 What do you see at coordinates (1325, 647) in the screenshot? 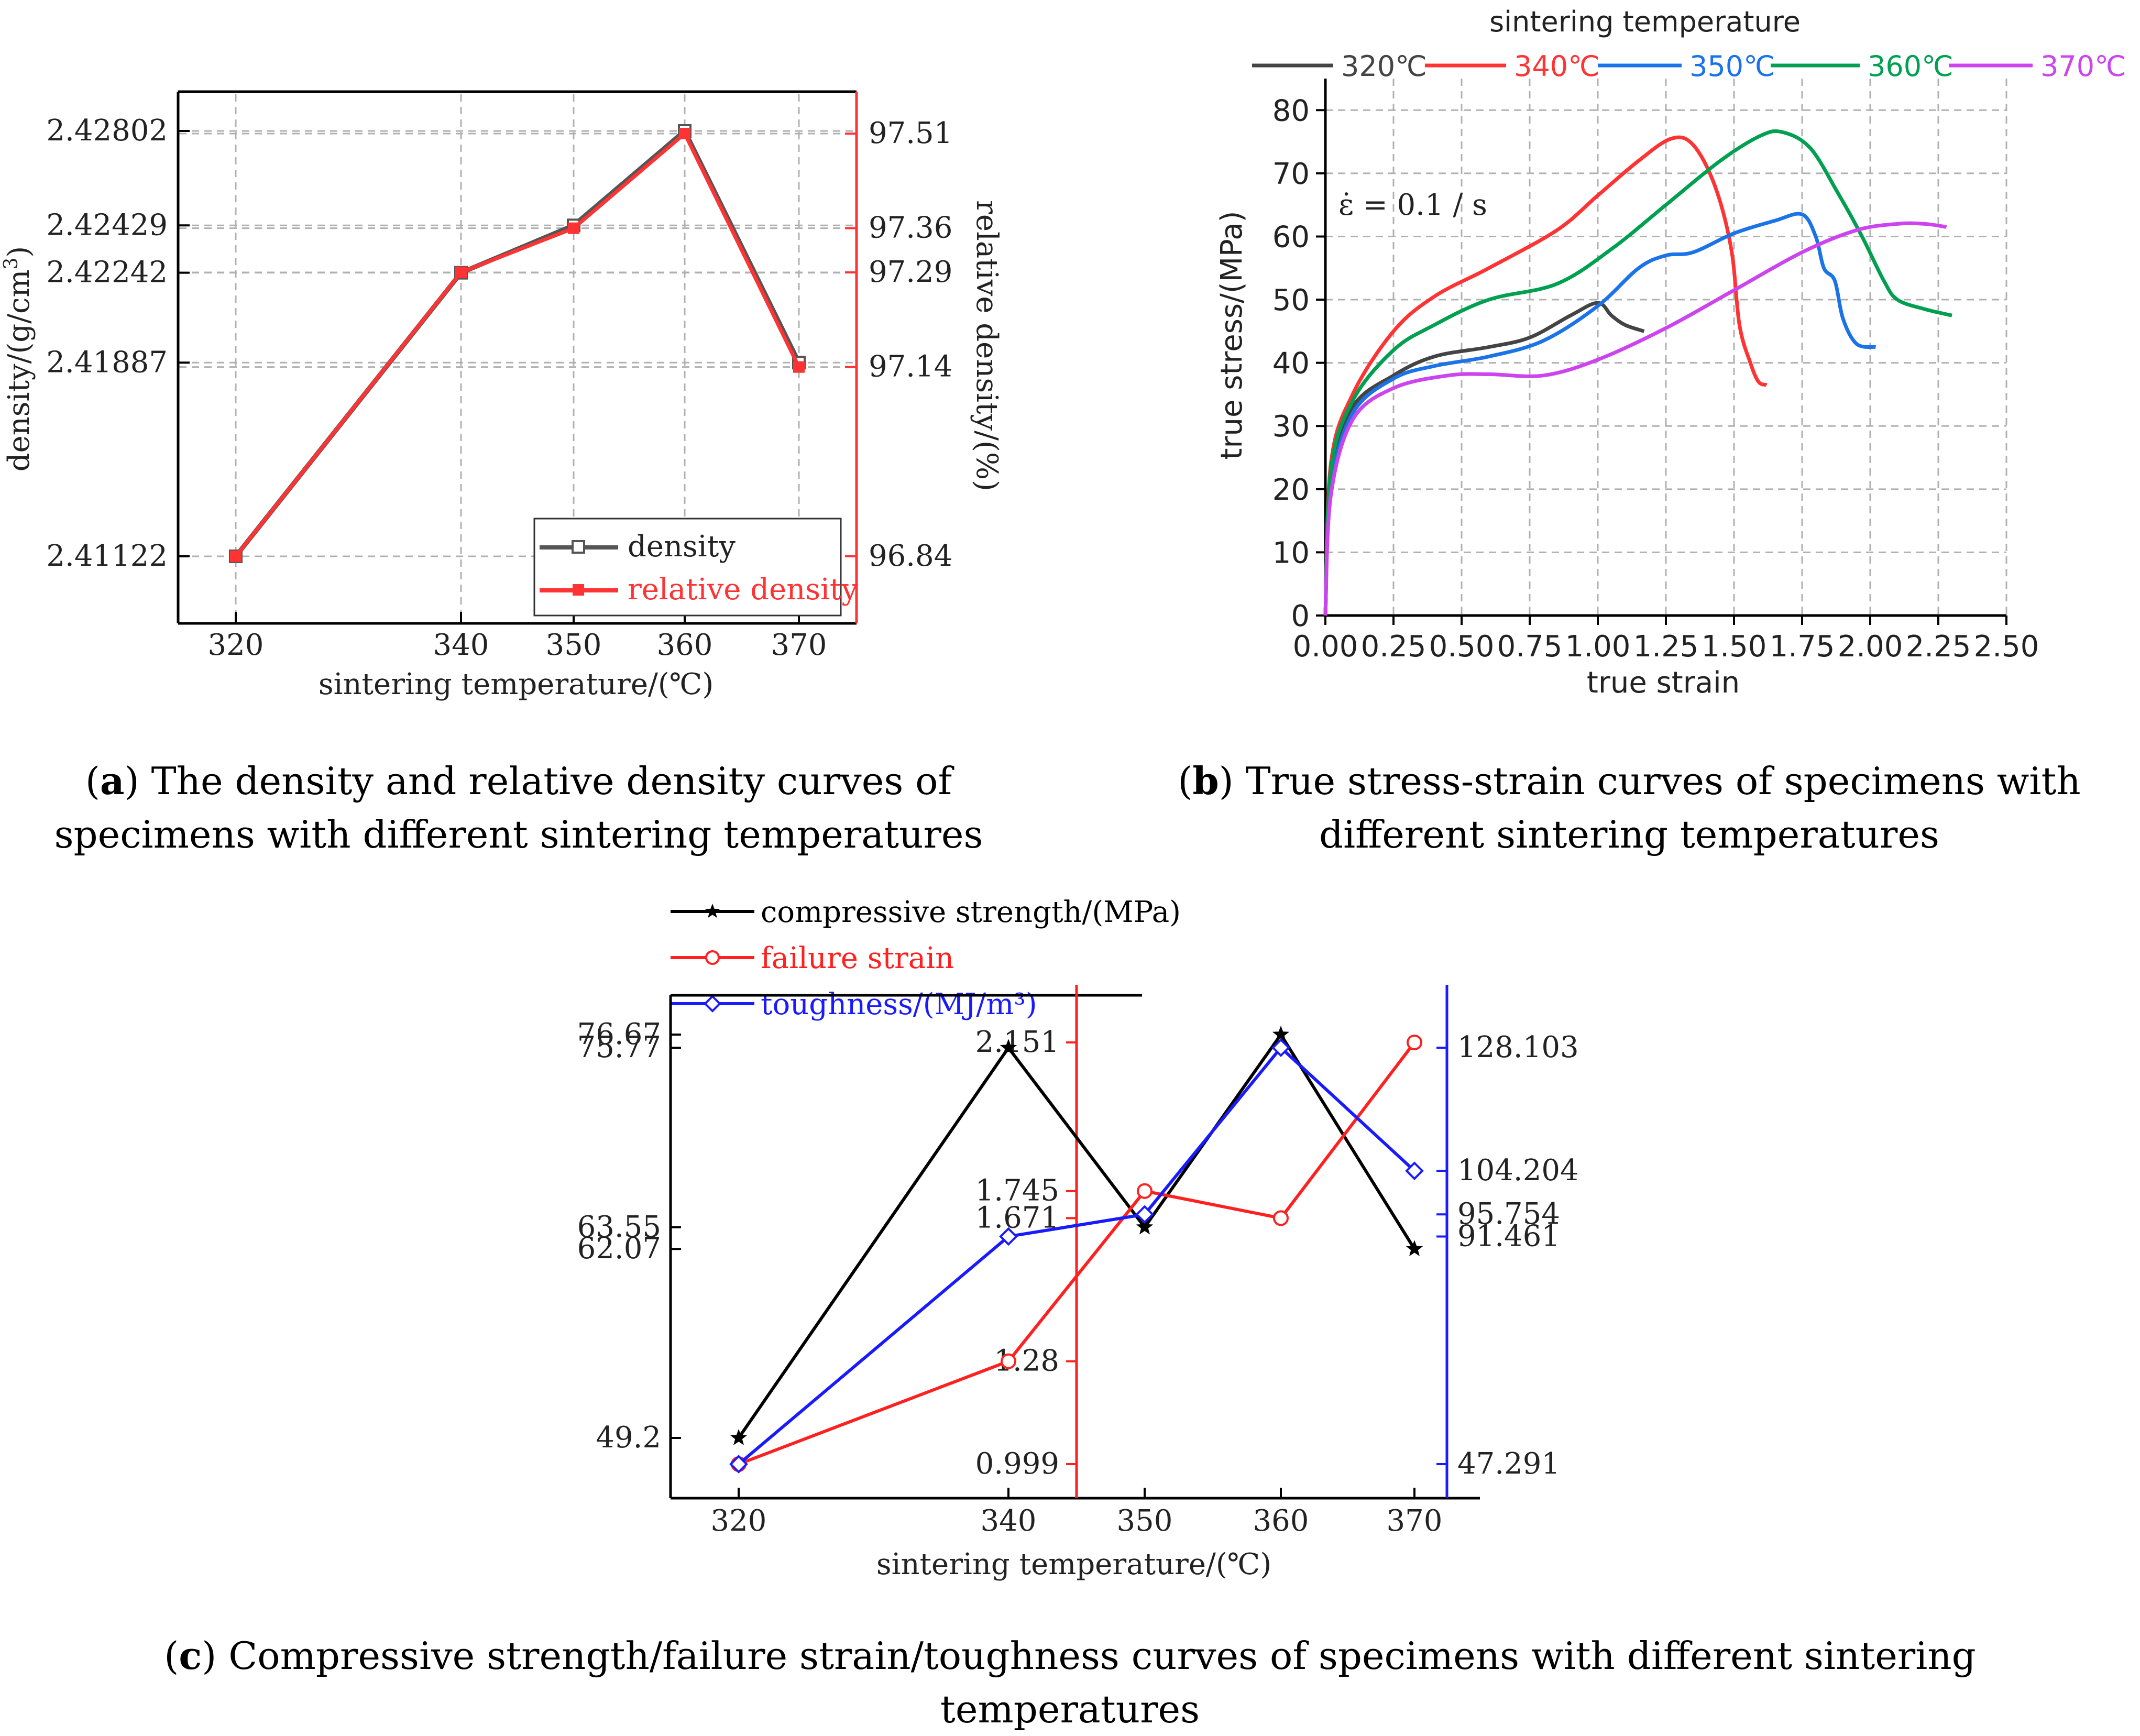
I see `panel-b-xtick-label: 0.00` at bounding box center [1325, 647].